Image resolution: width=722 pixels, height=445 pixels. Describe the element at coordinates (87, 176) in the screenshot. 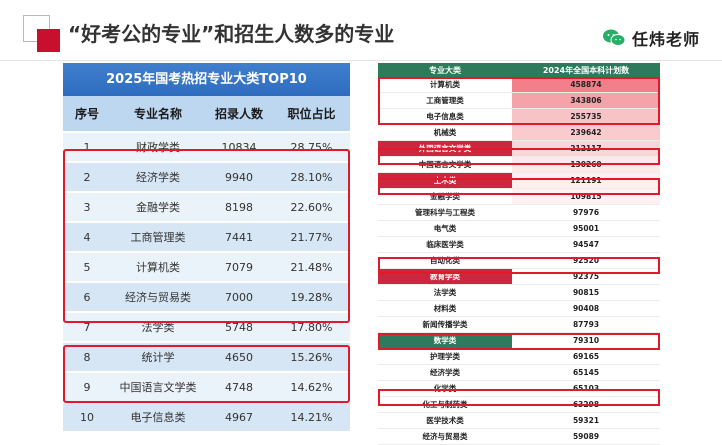

I see `cell-no: 2` at that location.